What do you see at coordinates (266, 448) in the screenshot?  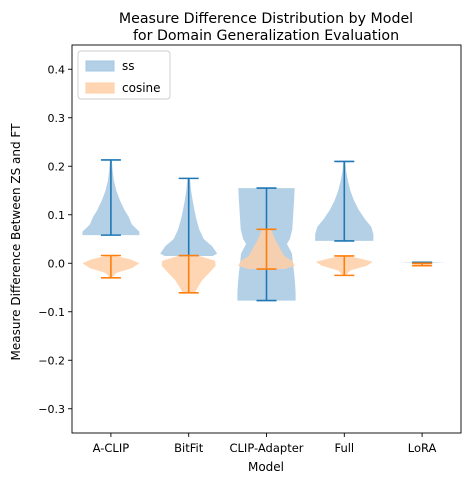 I see `x-tick-label: CLIP-Adapter` at bounding box center [266, 448].